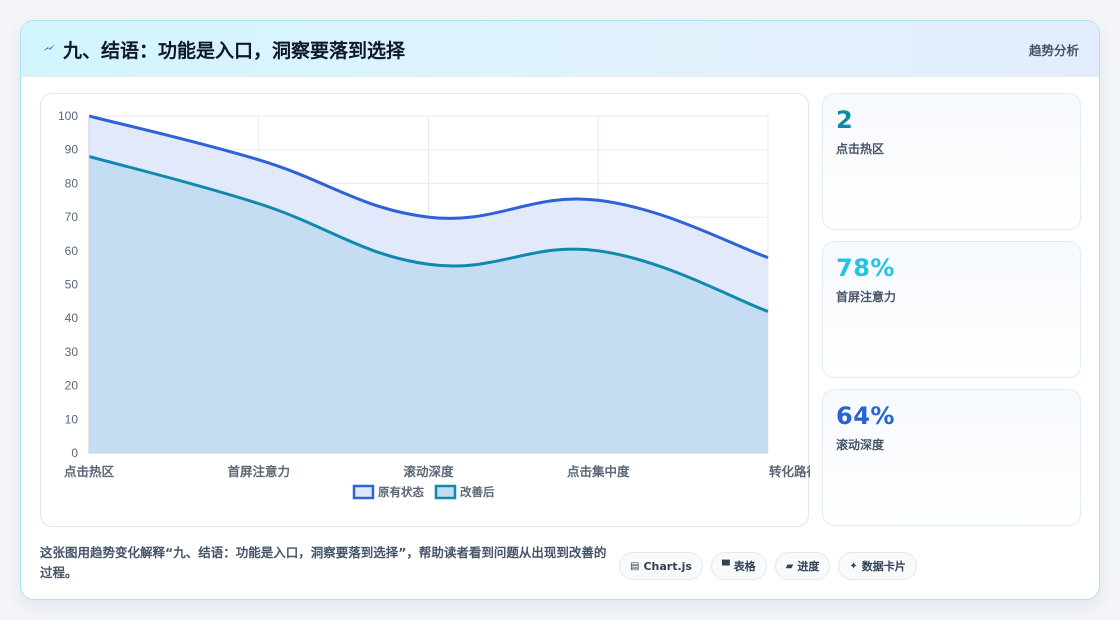 Image resolution: width=1120 pixels, height=620 pixels. What do you see at coordinates (789, 471) in the screenshot?
I see `x-tick-label: 转化路径` at bounding box center [789, 471].